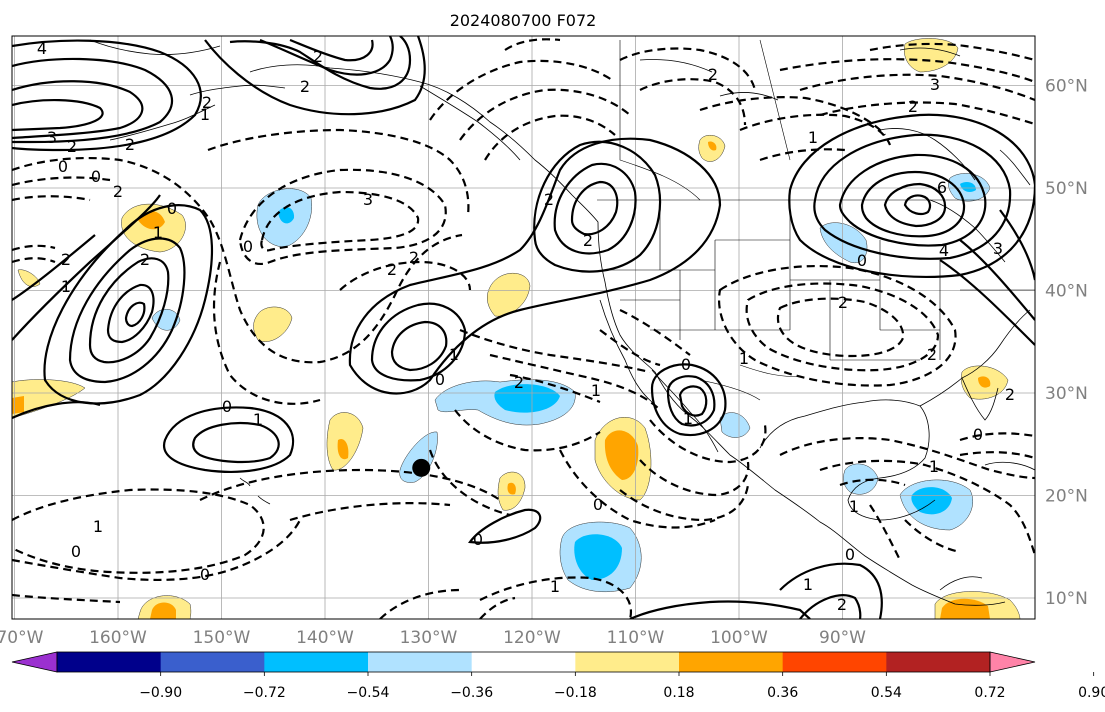  Describe the element at coordinates (222, 638) in the screenshot. I see `longitude-label: 150°W` at that location.